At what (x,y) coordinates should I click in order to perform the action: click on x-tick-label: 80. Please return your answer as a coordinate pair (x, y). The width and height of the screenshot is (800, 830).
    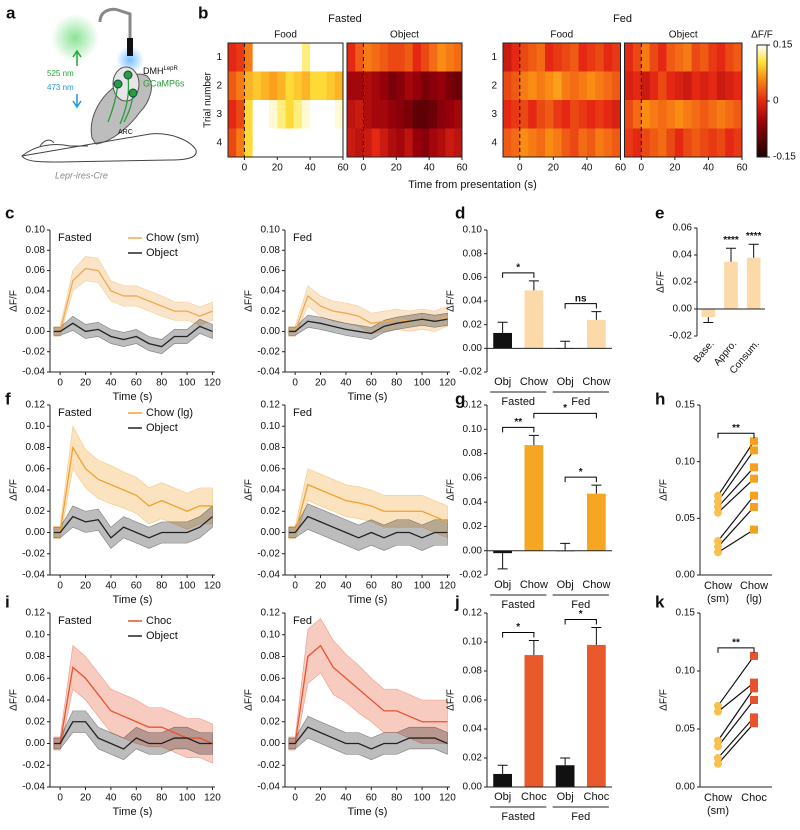
    Looking at the image, I should click on (162, 798).